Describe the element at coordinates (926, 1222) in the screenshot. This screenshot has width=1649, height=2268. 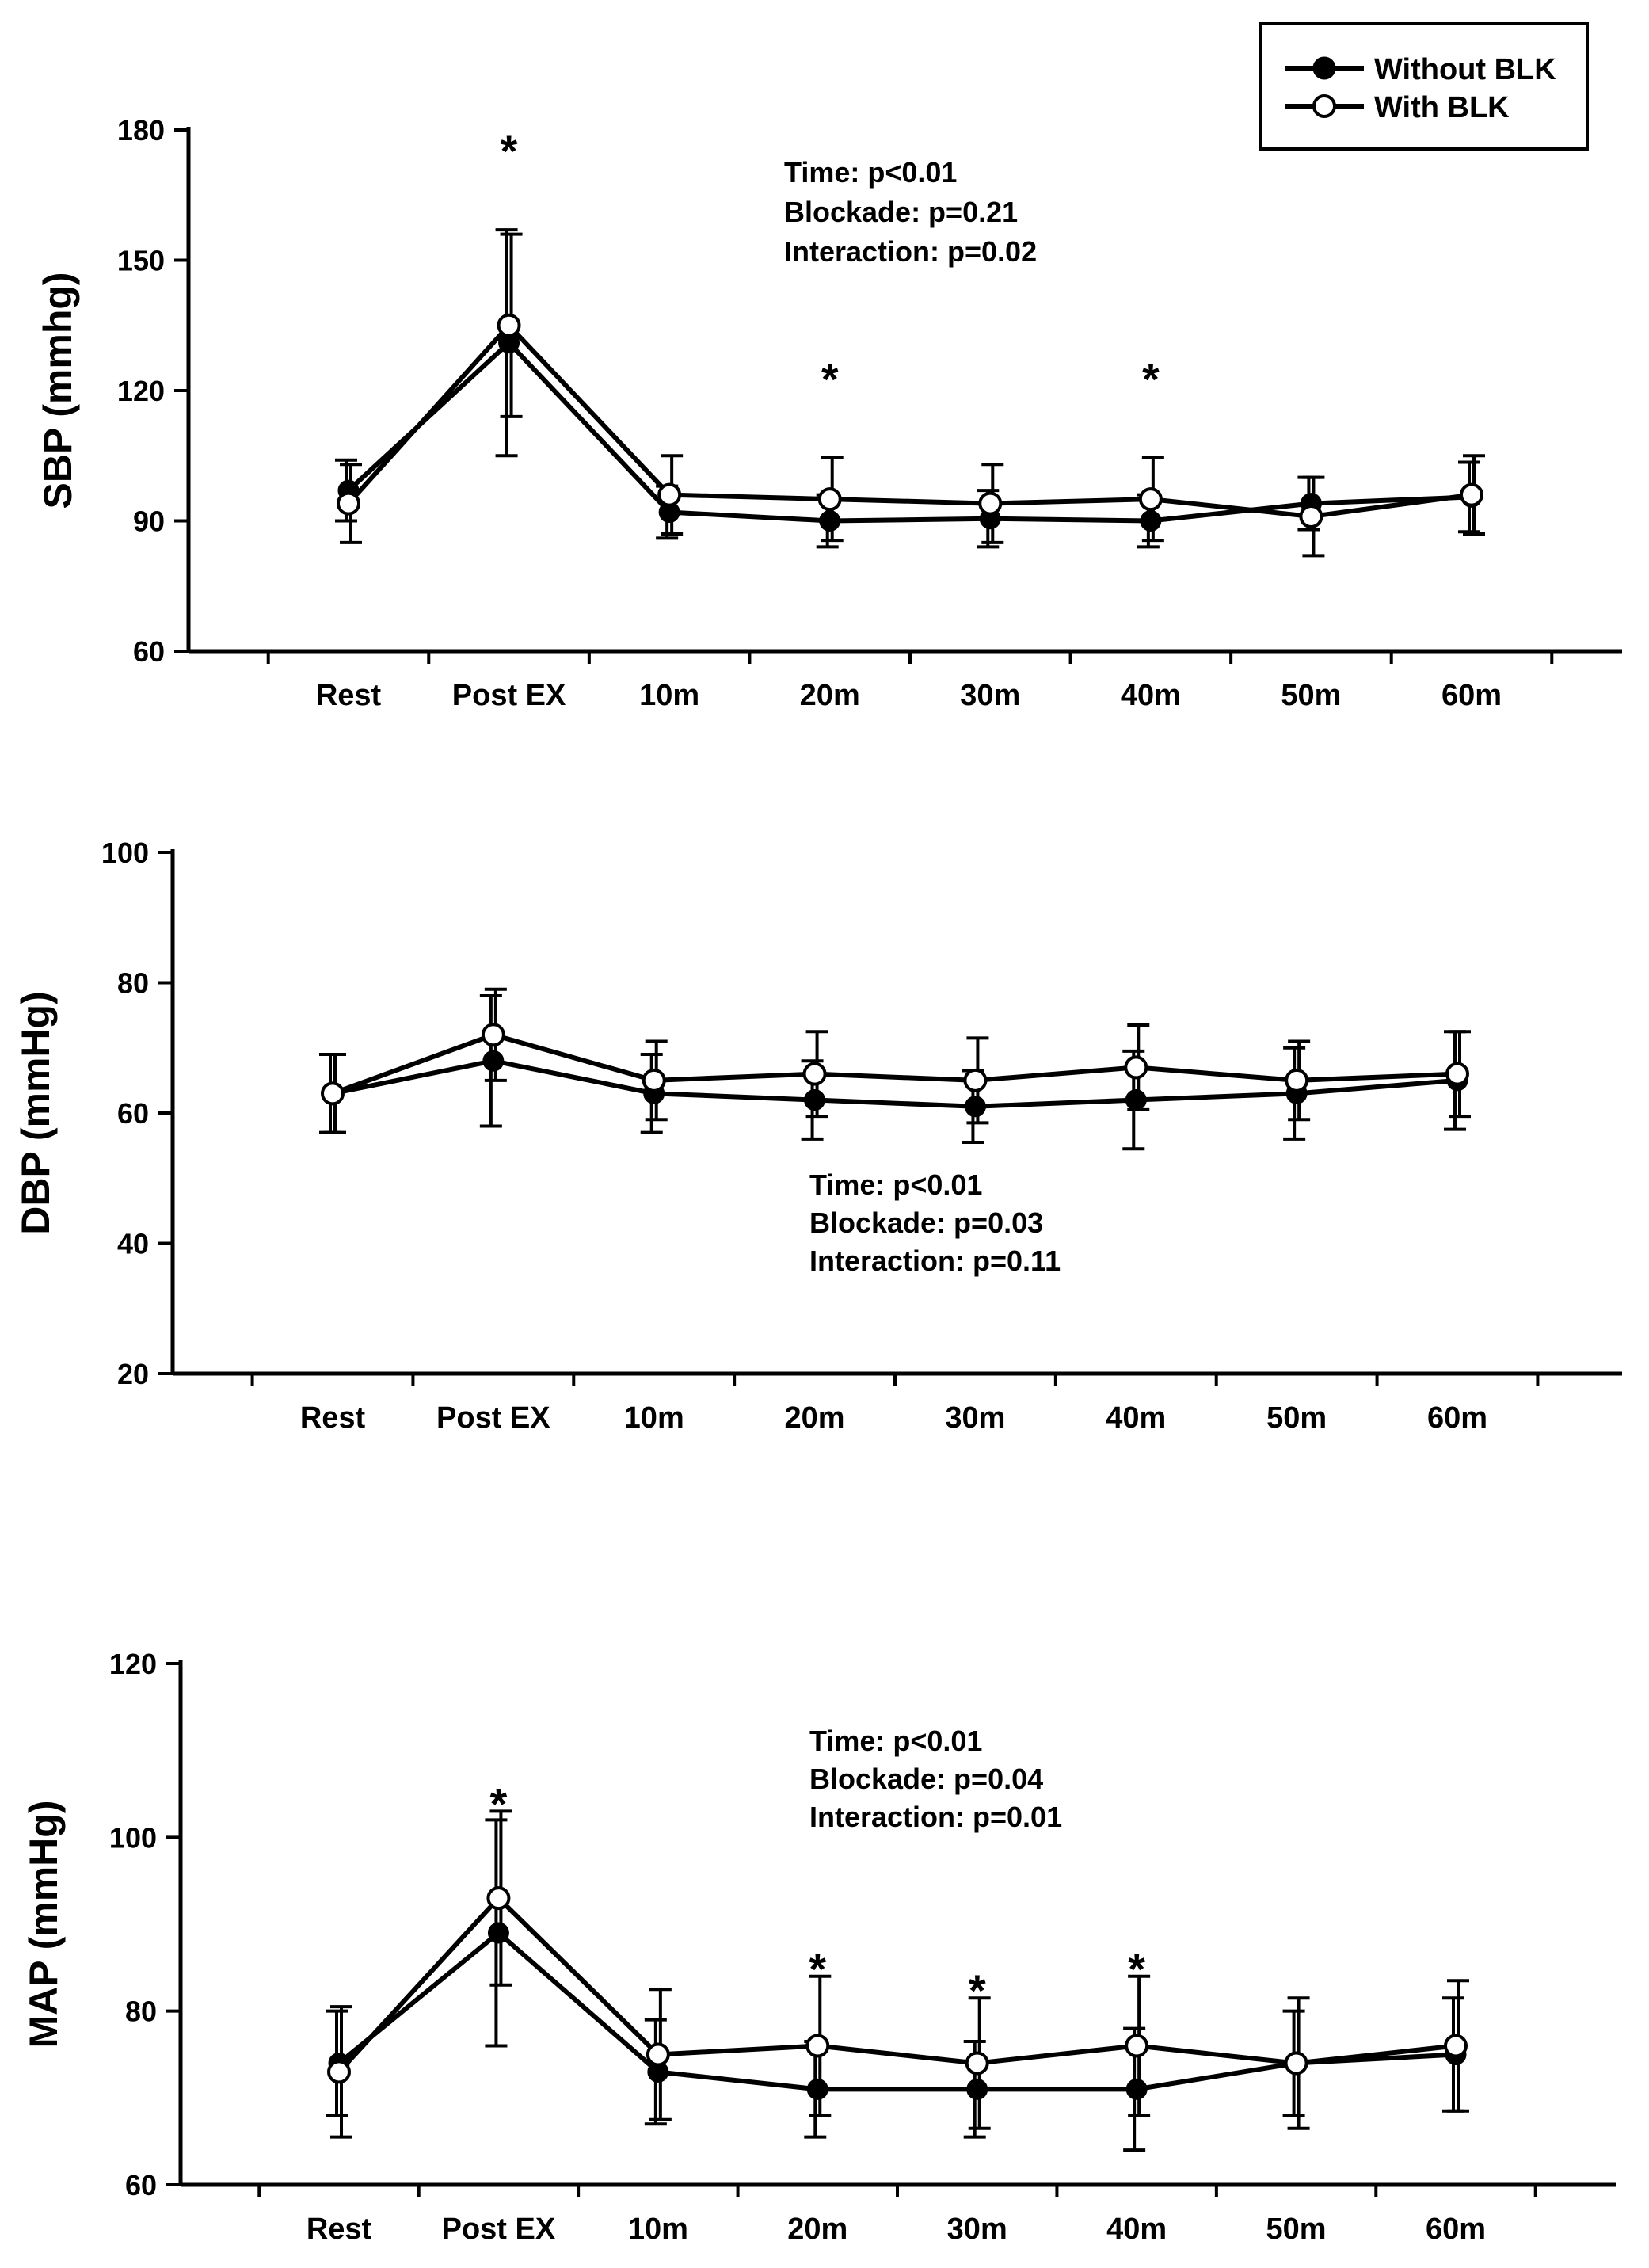
I see `dbp-stats-annotation: Blockade: p=0.03` at that location.